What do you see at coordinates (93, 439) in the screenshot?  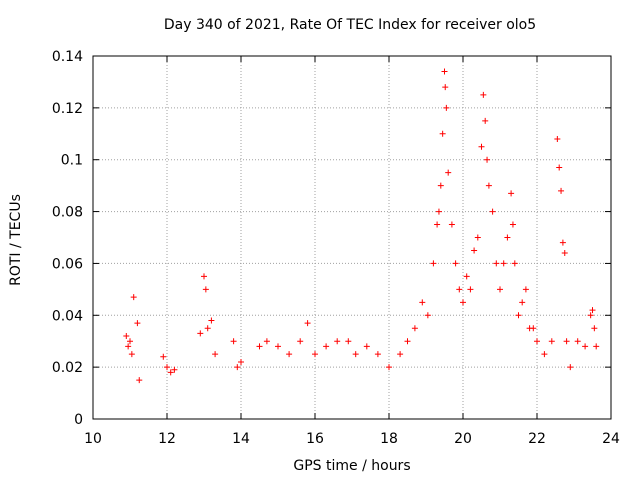 I see `x-tick-label: 10` at bounding box center [93, 439].